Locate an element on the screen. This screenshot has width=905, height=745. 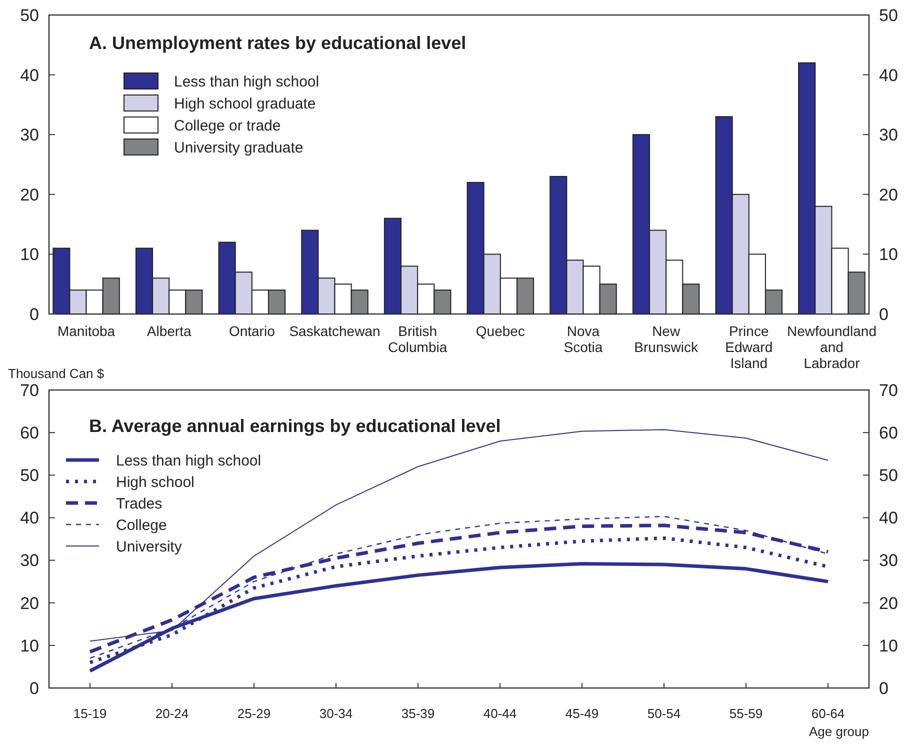
x-tick-label: Nova Scotia is located at coordinates (583, 339).